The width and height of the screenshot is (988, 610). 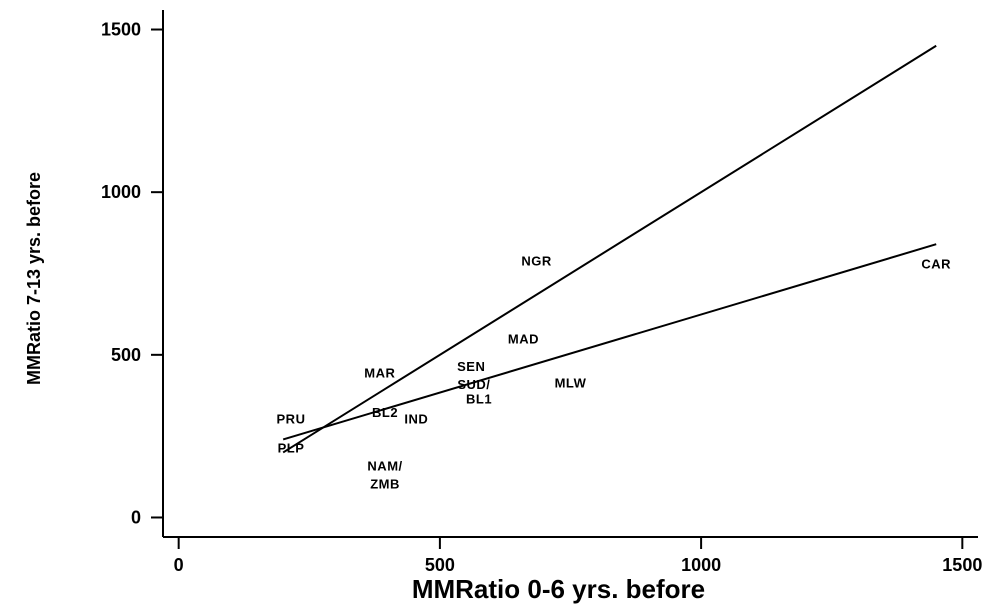 What do you see at coordinates (471, 366) in the screenshot?
I see `point-label-sen: SEN` at bounding box center [471, 366].